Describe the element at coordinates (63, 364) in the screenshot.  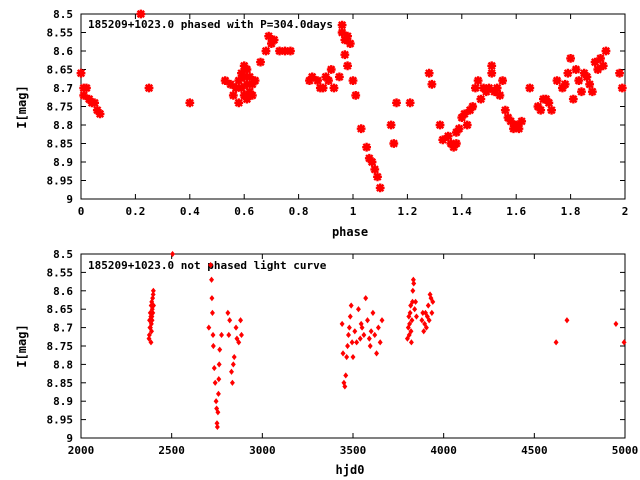
I see `unphased-y-tick-label: 8.8` at that location.